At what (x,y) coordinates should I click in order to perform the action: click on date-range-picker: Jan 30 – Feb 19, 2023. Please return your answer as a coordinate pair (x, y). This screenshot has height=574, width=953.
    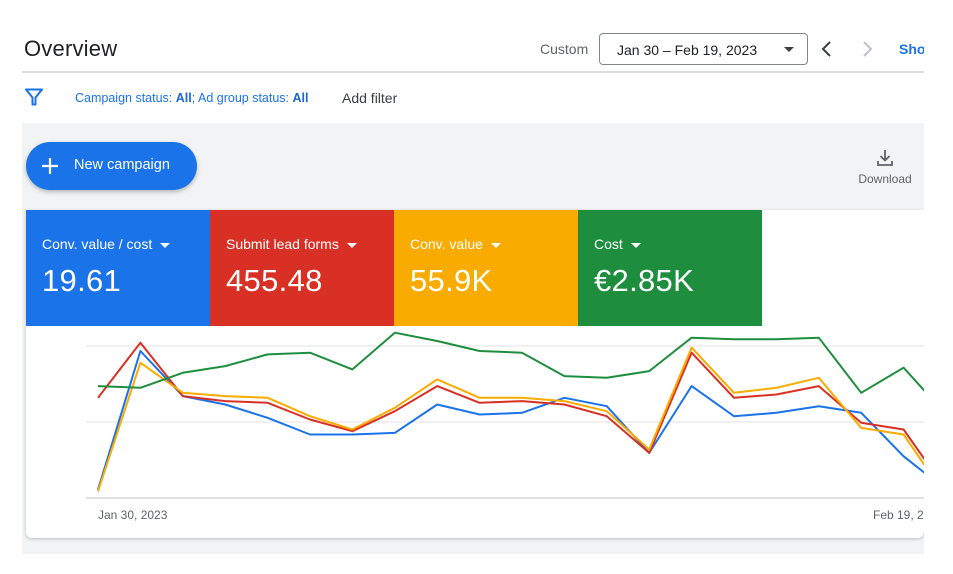
    Looking at the image, I should click on (703, 49).